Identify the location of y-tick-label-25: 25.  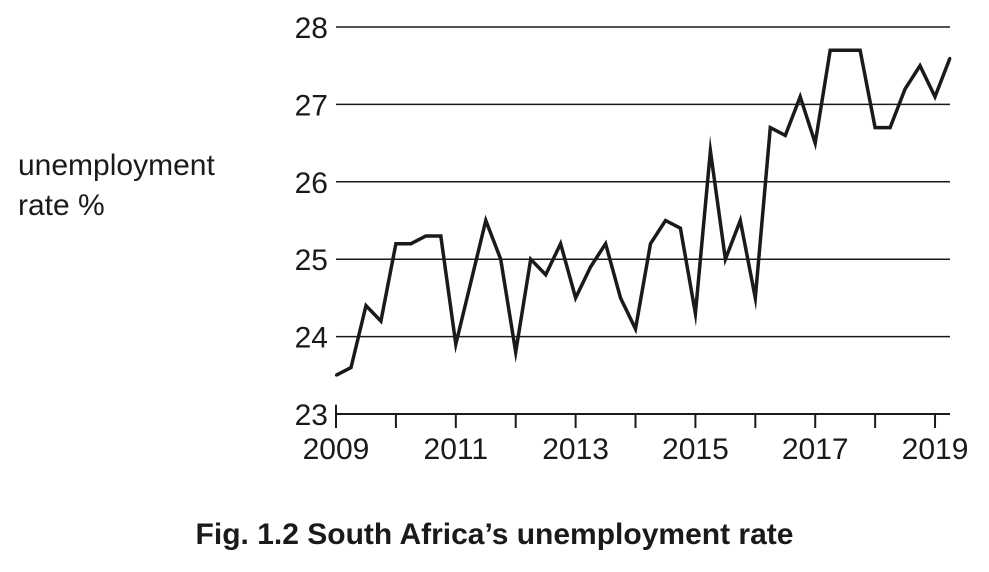
(311, 260).